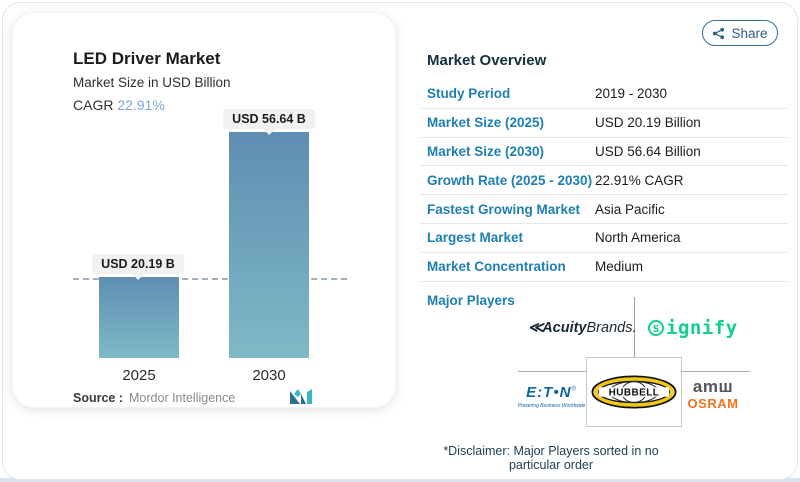 This screenshot has height=482, width=800. I want to click on hubbell-logo: HUBBELL, so click(634, 392).